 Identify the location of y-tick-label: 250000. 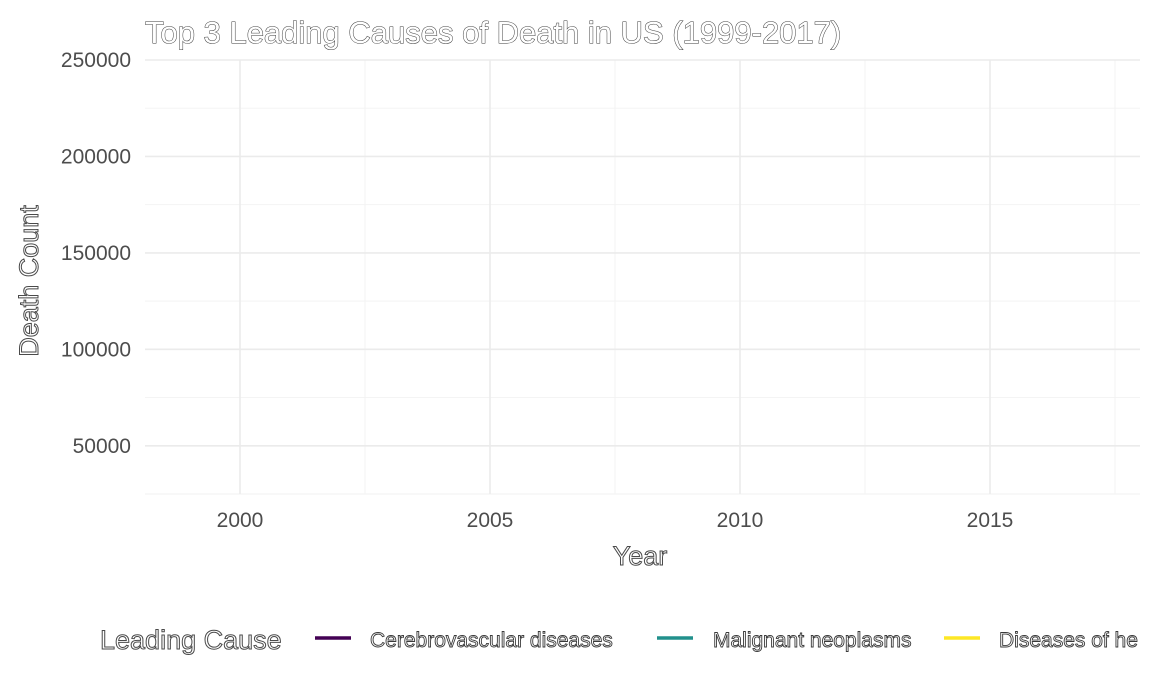
(96, 60).